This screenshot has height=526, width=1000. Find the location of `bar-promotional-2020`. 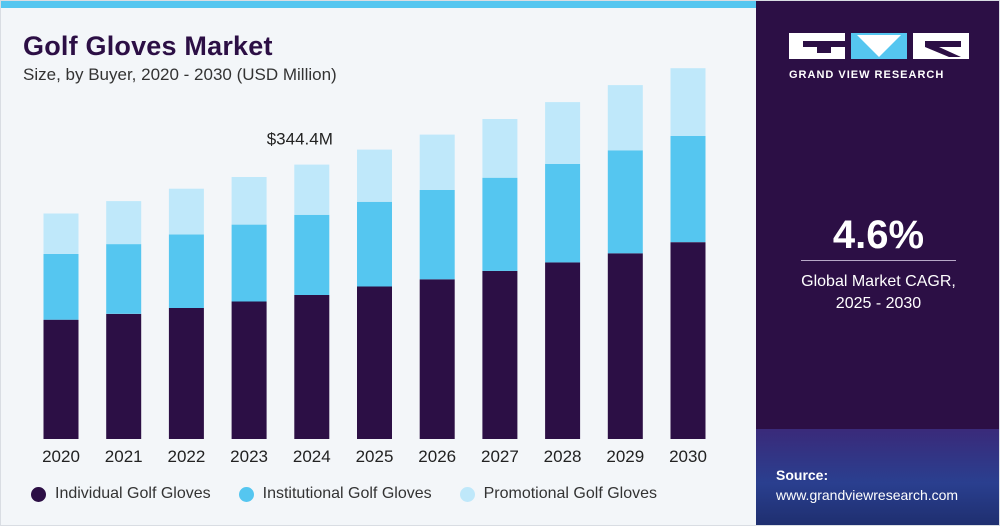

bar-promotional-2020 is located at coordinates (61, 233).